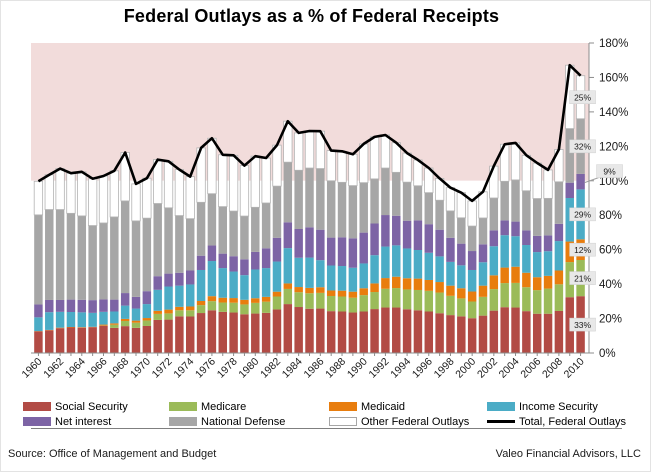 Image resolution: width=651 pixels, height=473 pixels. I want to click on legend-label: Other Federal Outlays, so click(415, 422).